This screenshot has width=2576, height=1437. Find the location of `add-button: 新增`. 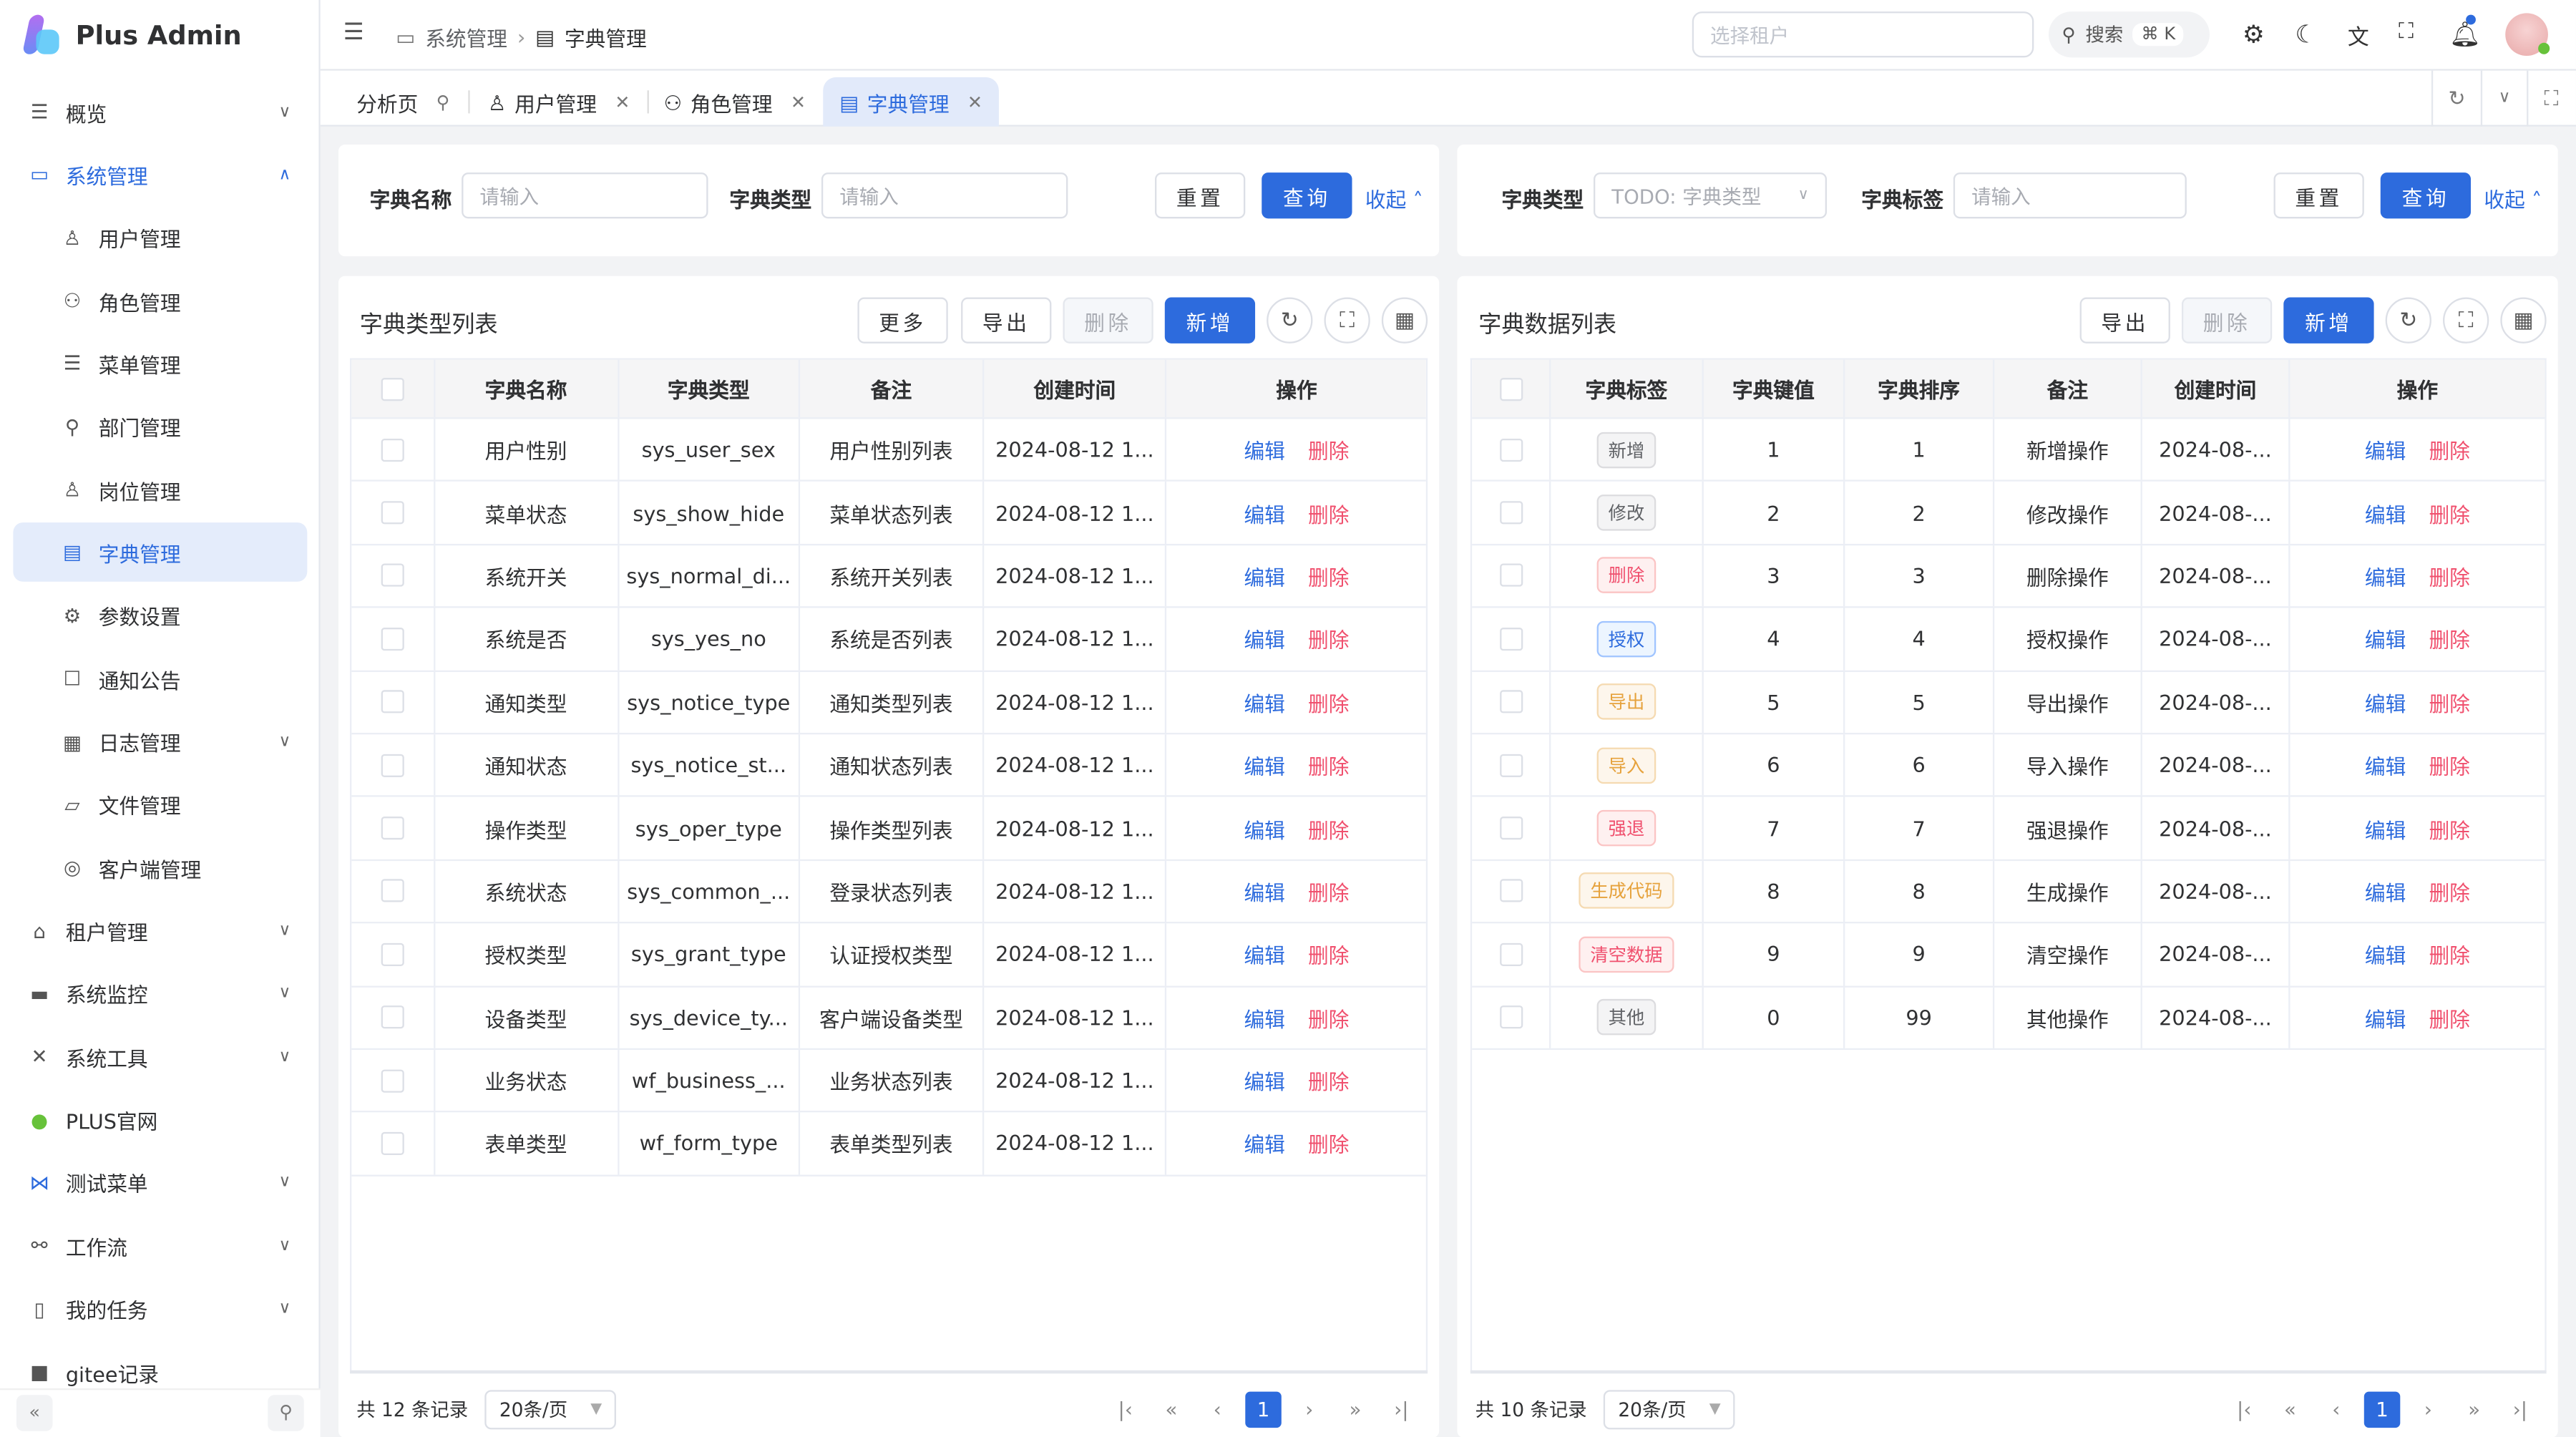

add-button: 新增 is located at coordinates (2328, 320).